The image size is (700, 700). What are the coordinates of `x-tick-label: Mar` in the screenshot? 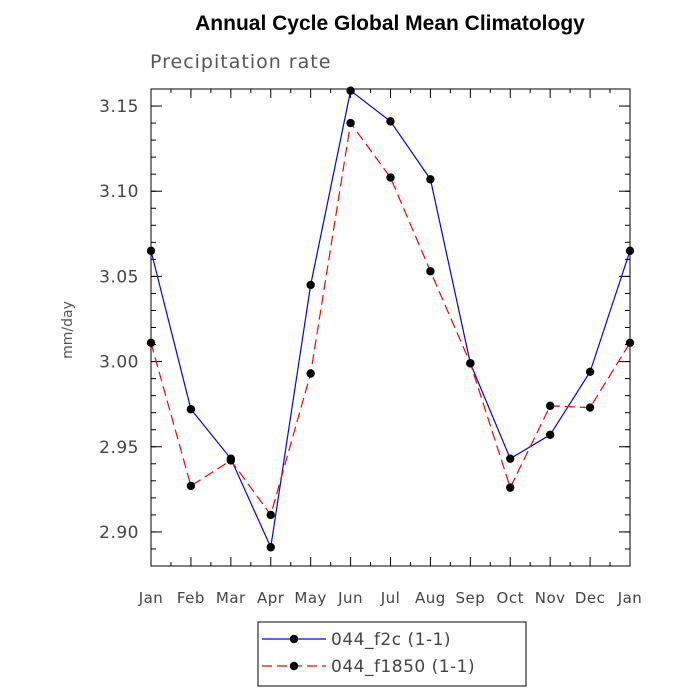 It's located at (231, 598).